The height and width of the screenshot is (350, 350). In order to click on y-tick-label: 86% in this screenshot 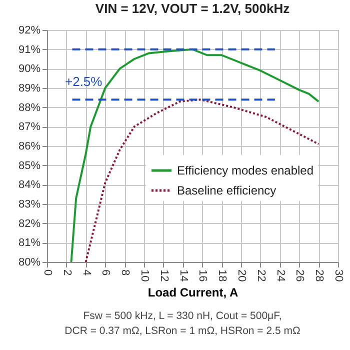, I will do `click(29, 146)`.